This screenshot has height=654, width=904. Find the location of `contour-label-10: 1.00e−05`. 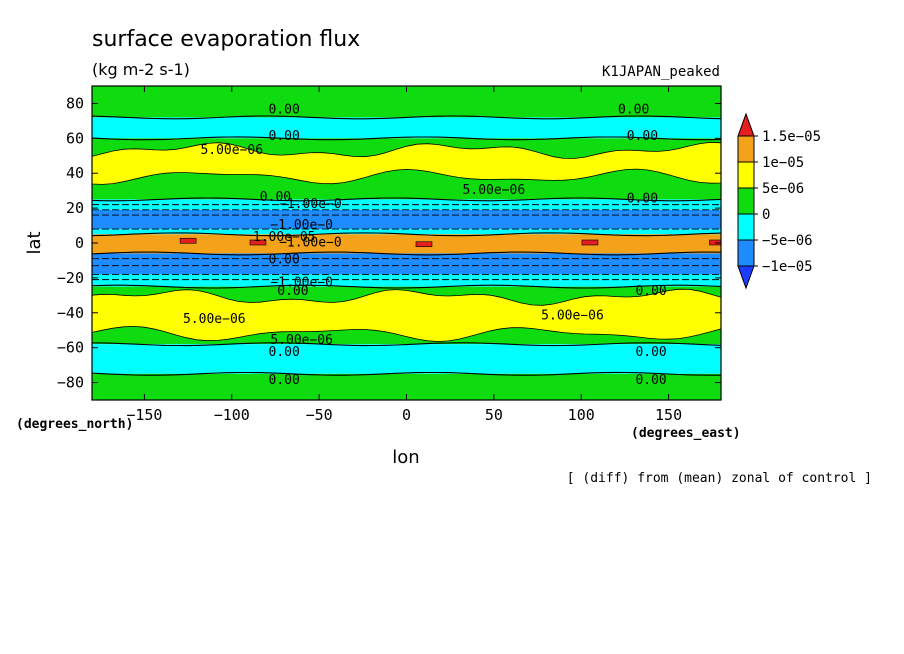

contour-label-10: 1.00e−05 is located at coordinates (284, 237).